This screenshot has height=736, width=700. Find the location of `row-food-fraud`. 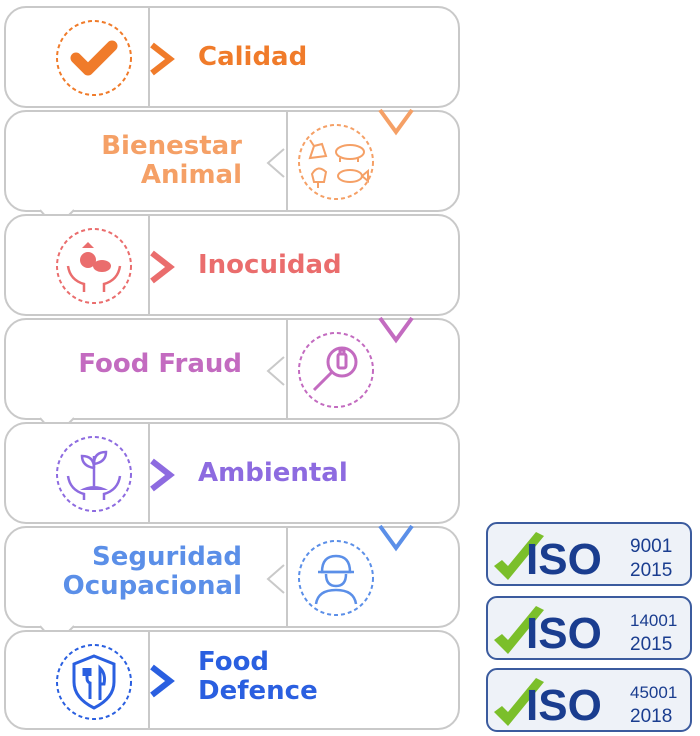

row-food-fraud is located at coordinates (232, 369).